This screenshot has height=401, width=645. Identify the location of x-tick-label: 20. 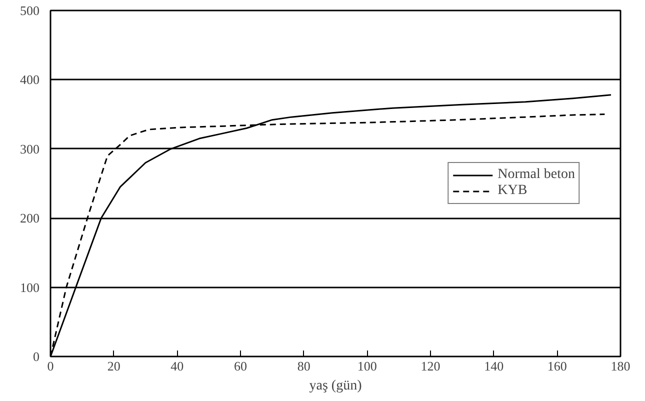
(113, 366).